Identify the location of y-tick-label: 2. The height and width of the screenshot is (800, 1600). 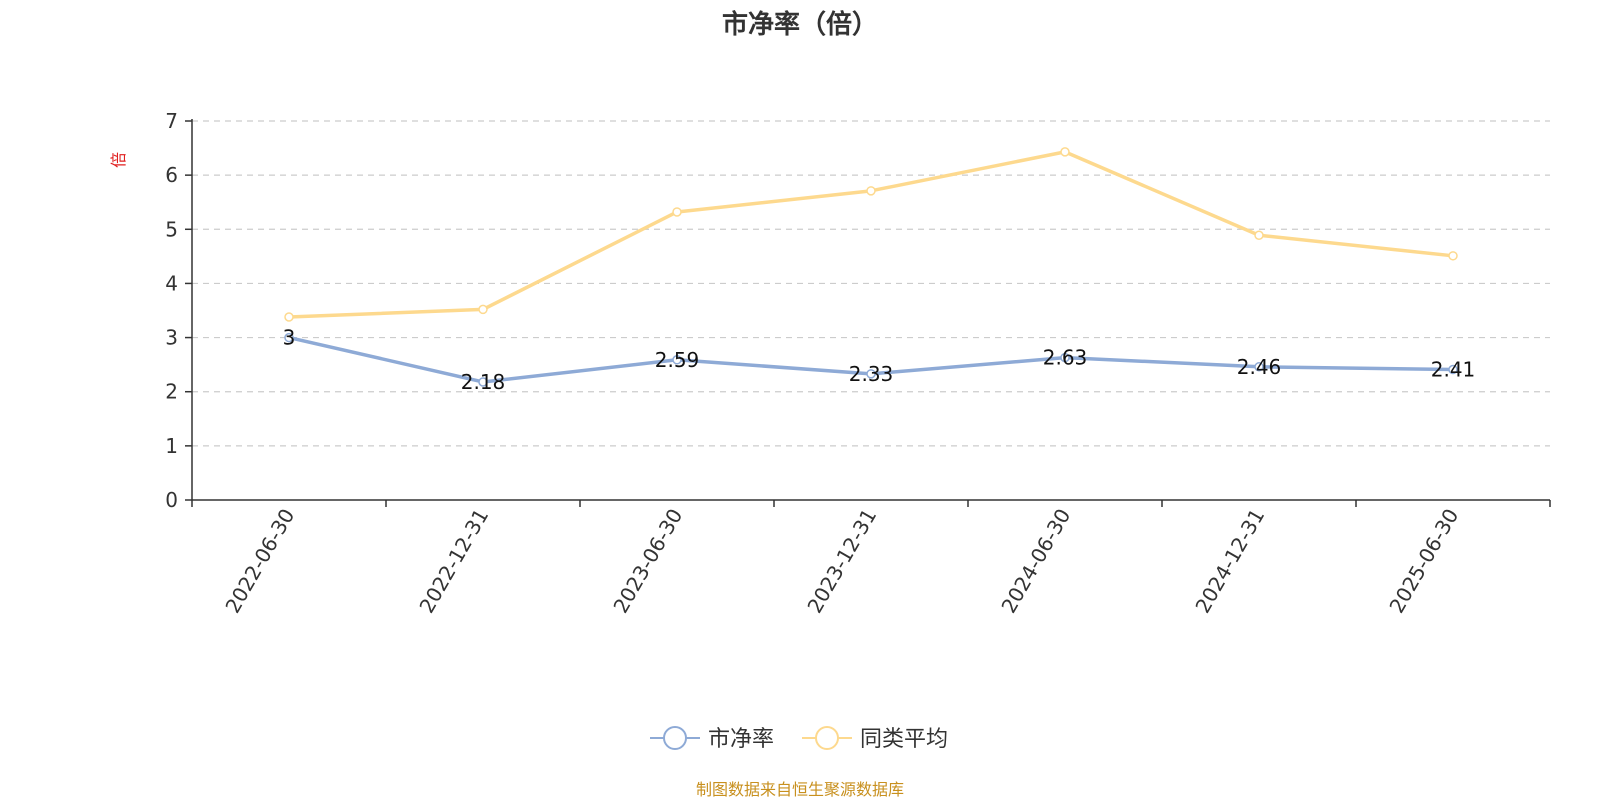
(171, 392).